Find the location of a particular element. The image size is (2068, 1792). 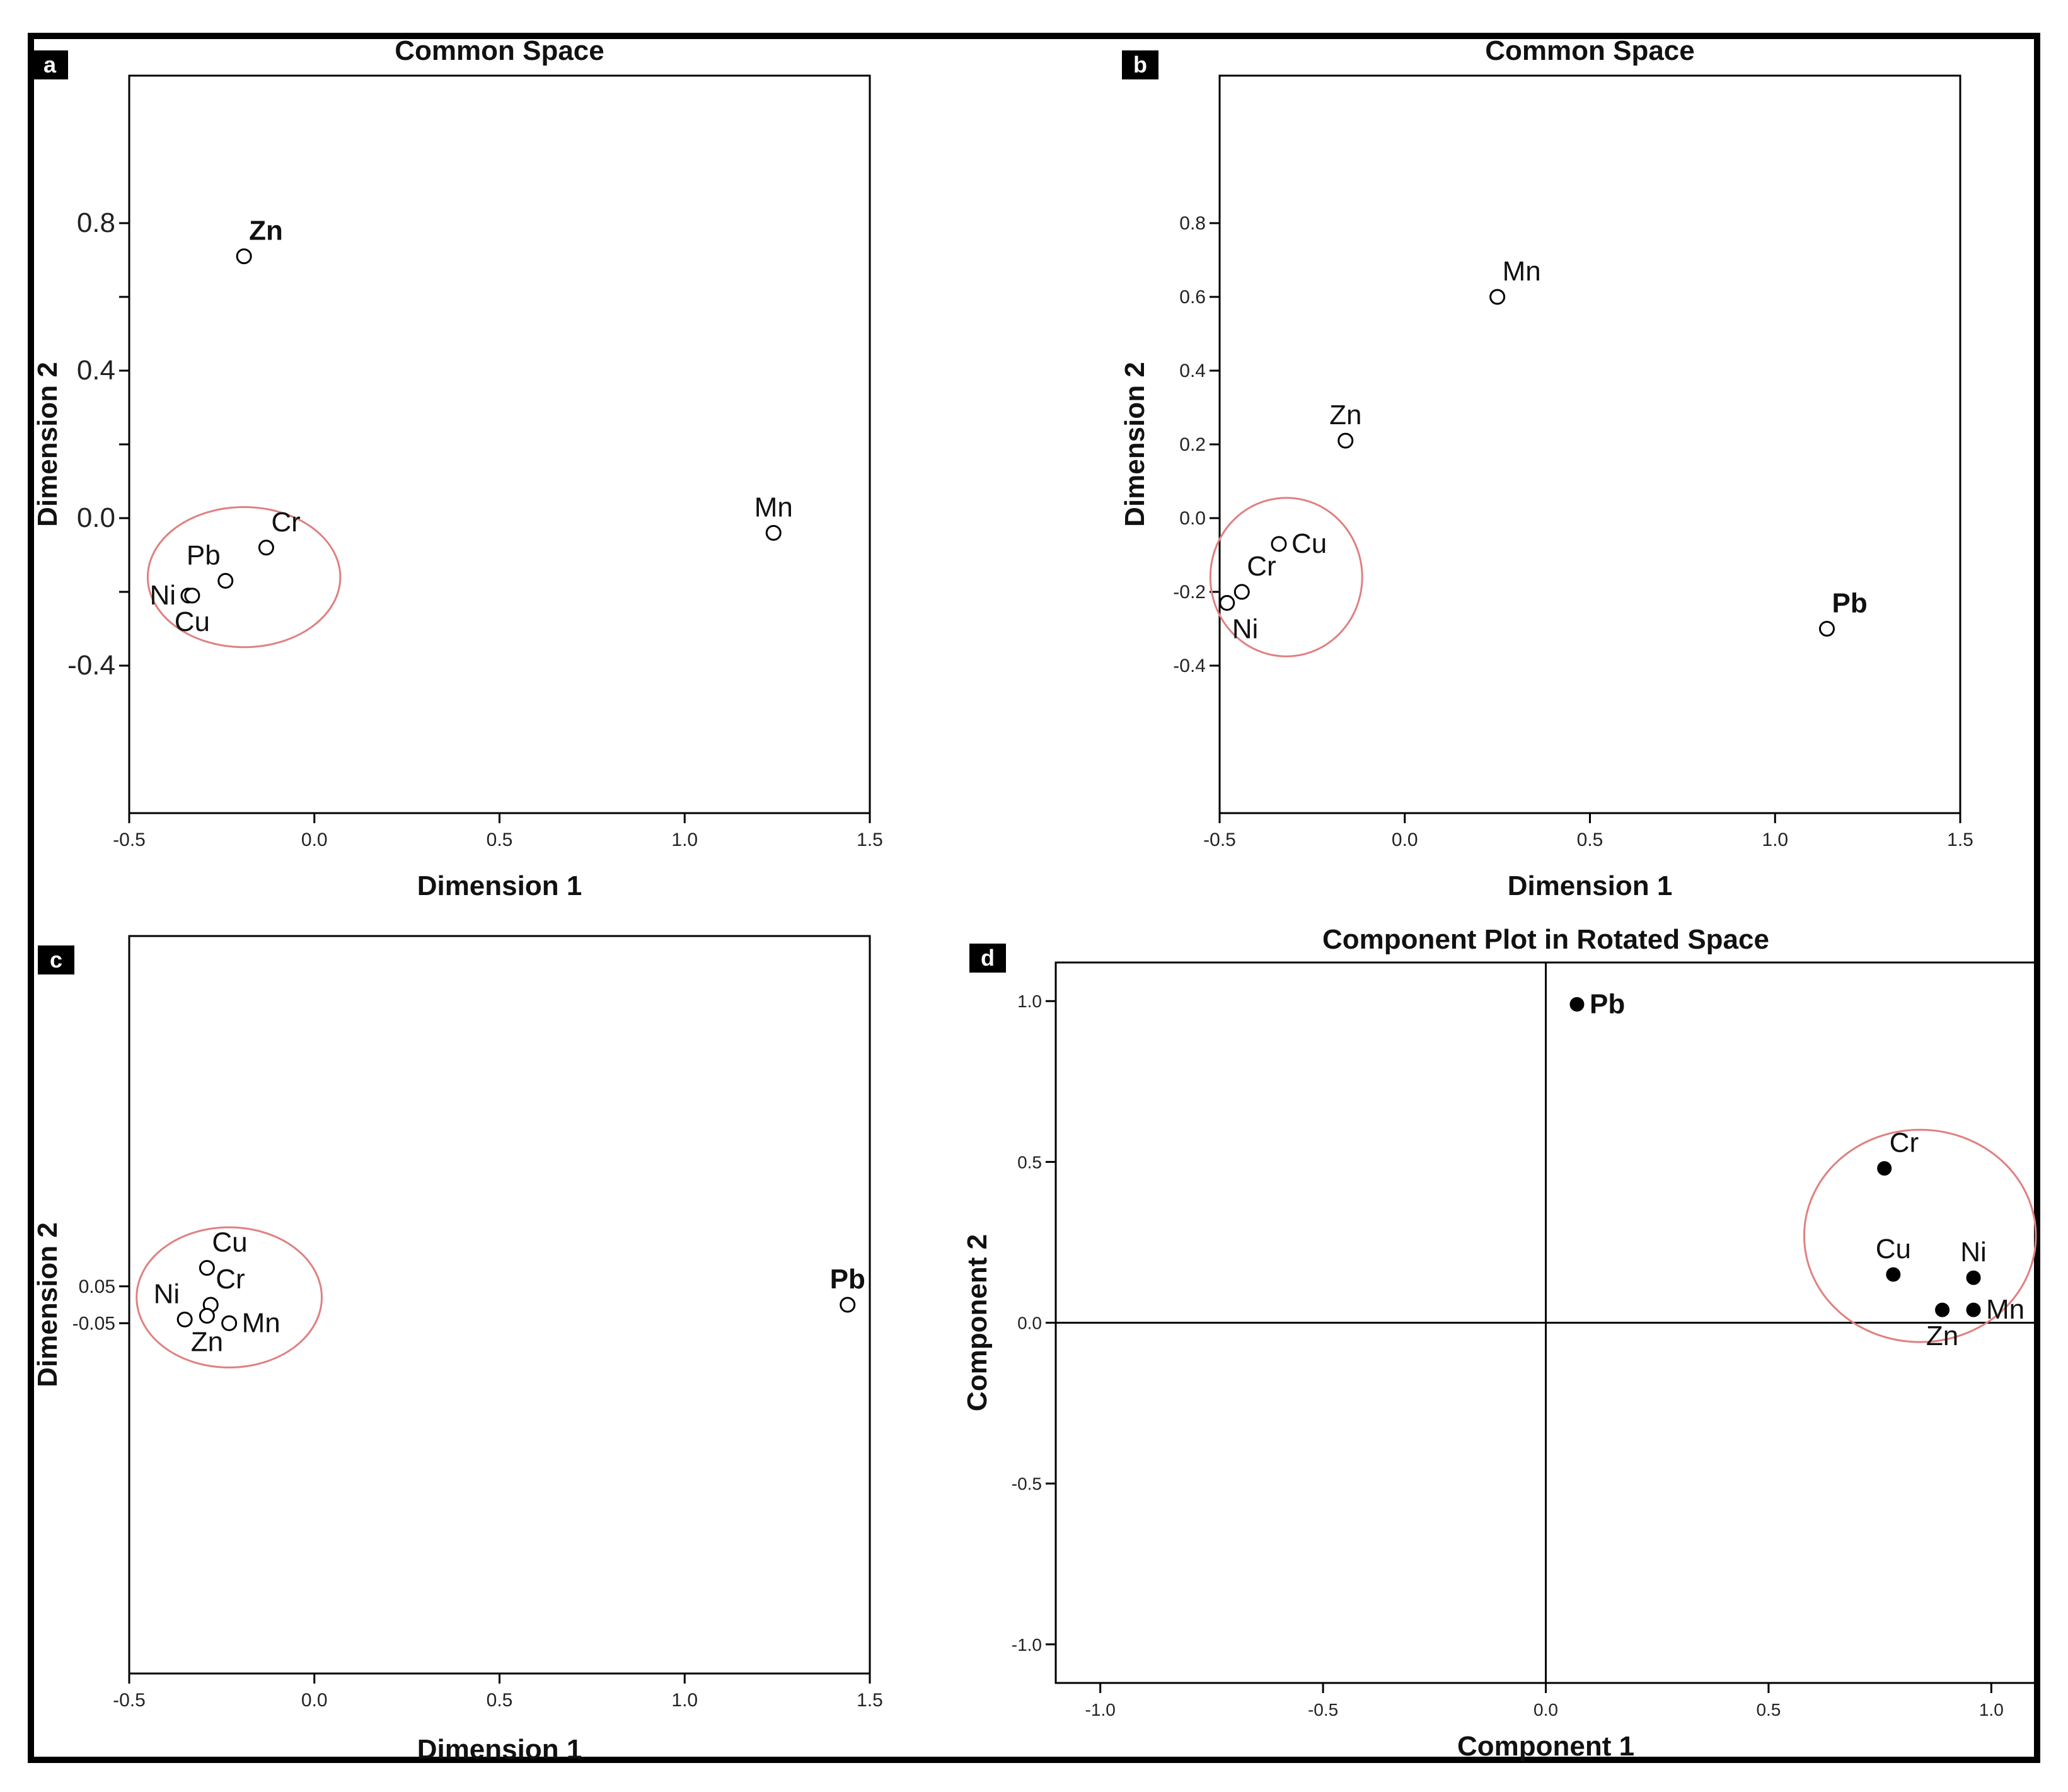

panel-badge-d: d is located at coordinates (987, 958).